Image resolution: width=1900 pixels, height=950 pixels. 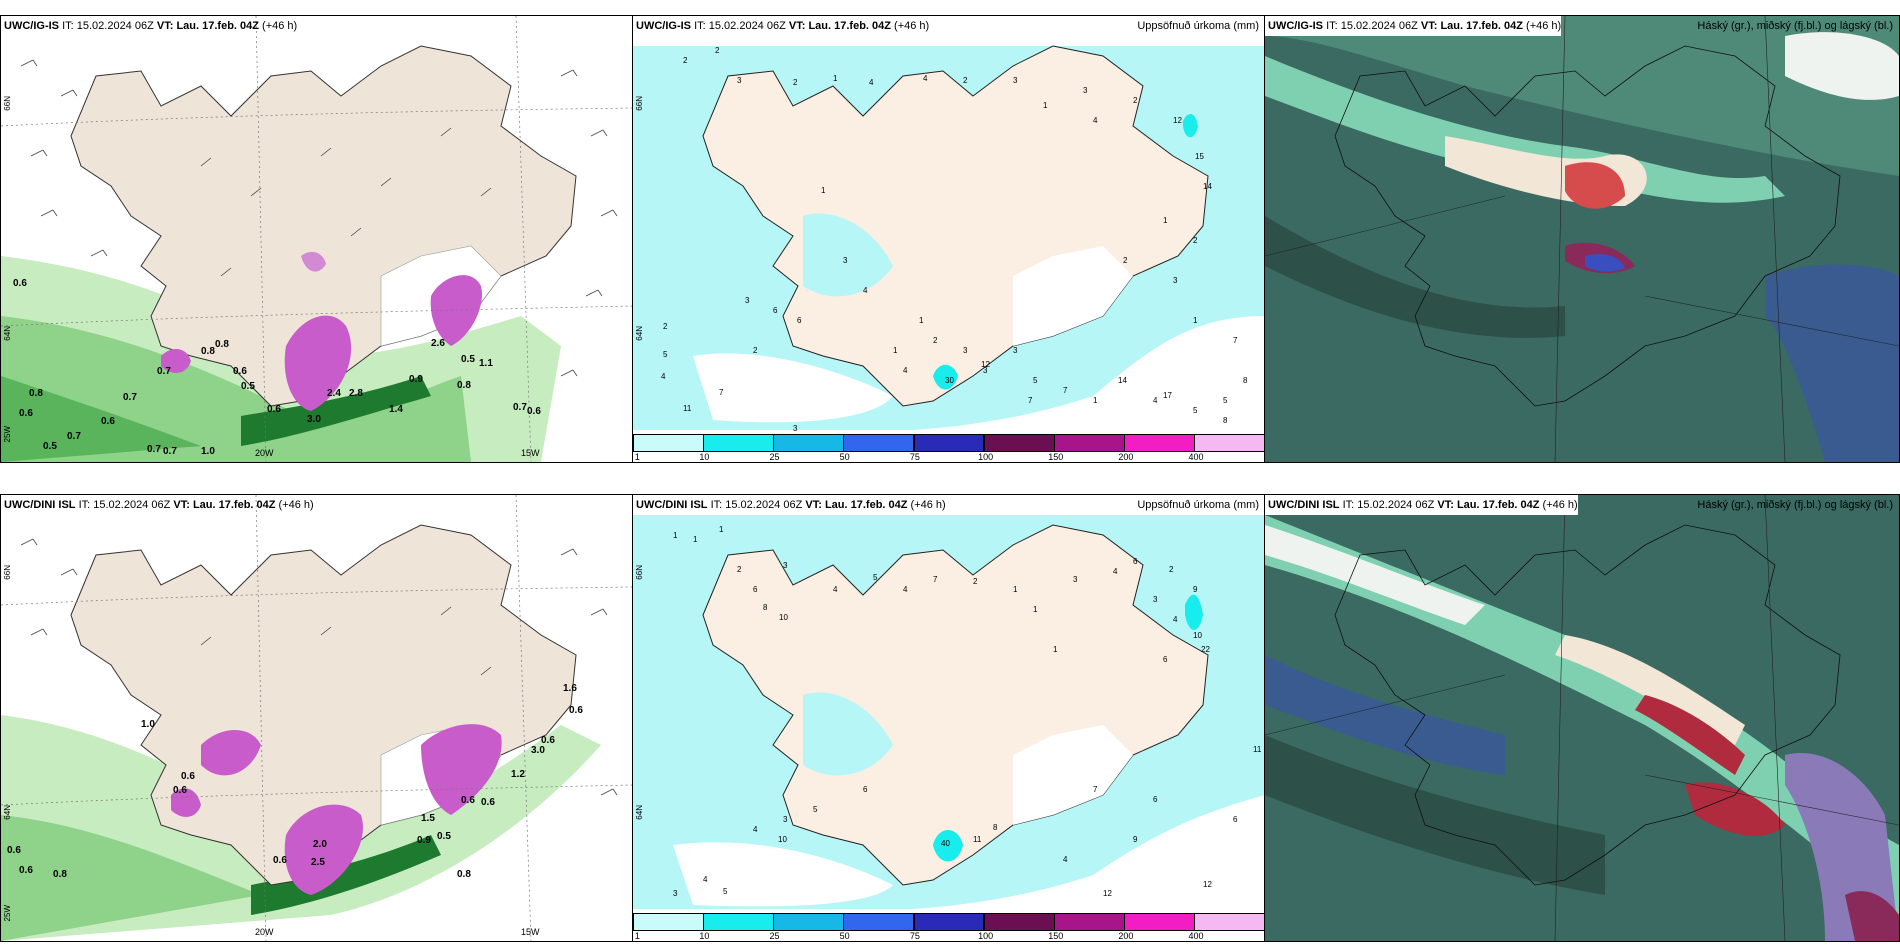 I want to click on wind-value: 1.2, so click(x=518, y=774).